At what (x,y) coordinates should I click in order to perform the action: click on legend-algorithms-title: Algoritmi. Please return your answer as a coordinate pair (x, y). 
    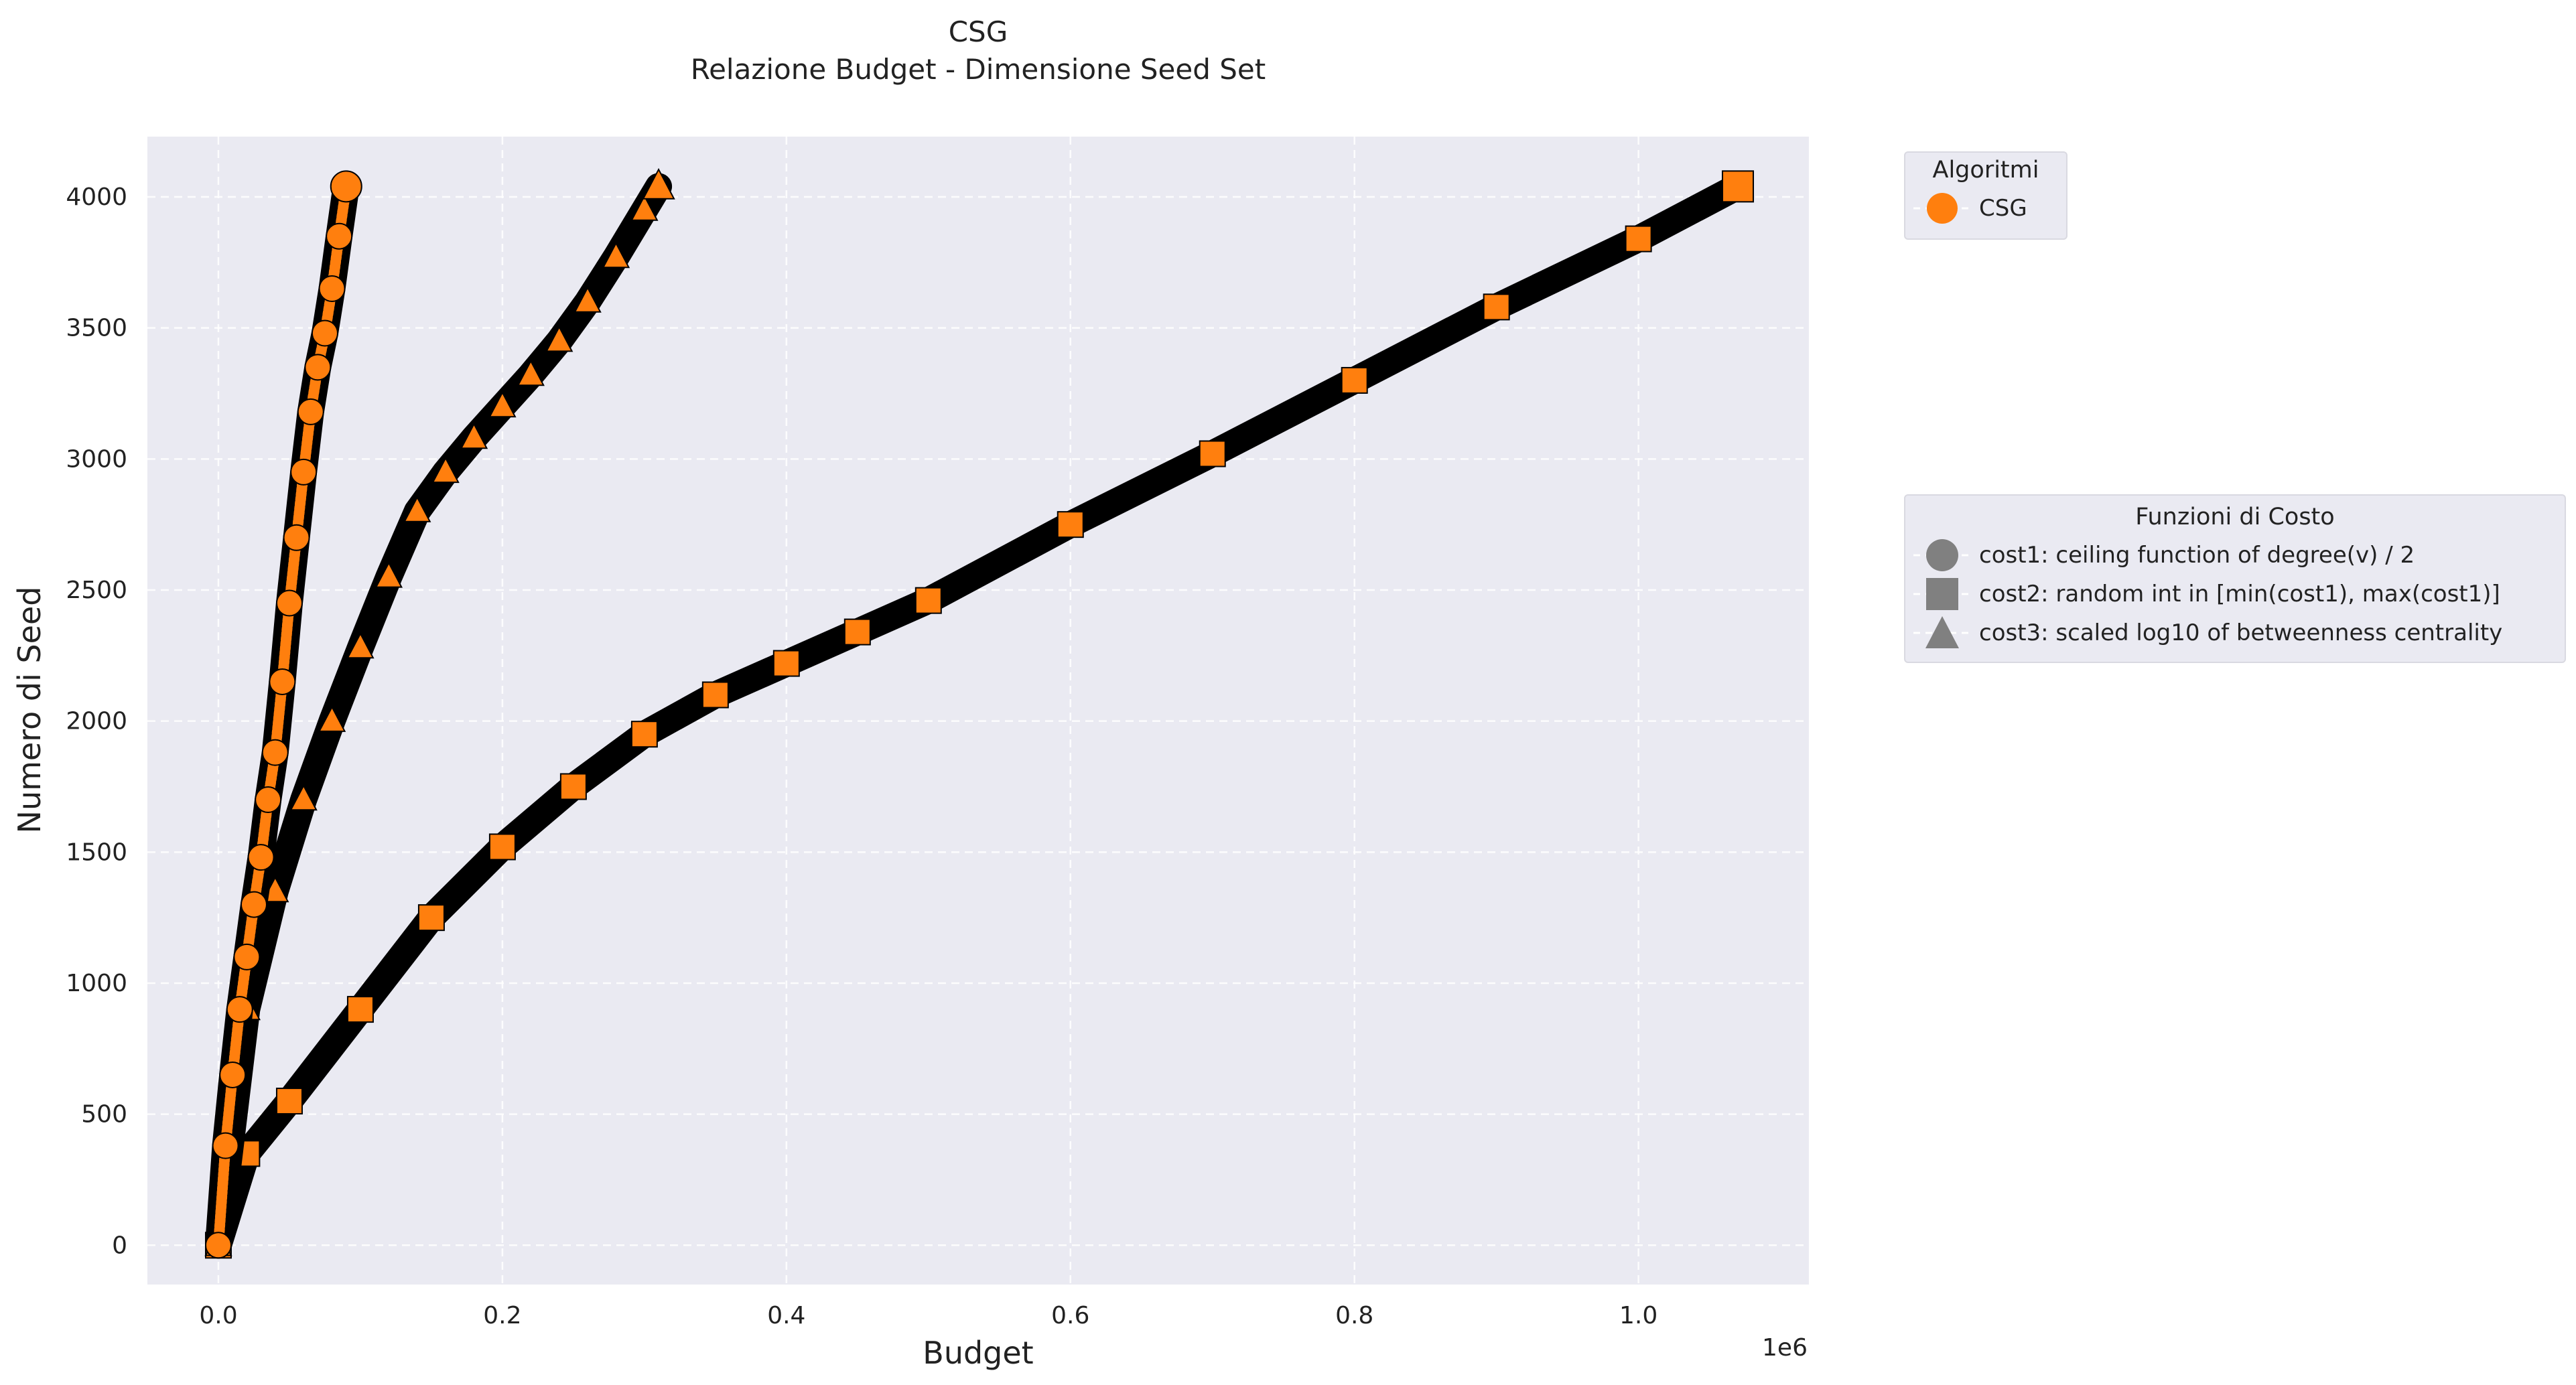
    Looking at the image, I should click on (1985, 170).